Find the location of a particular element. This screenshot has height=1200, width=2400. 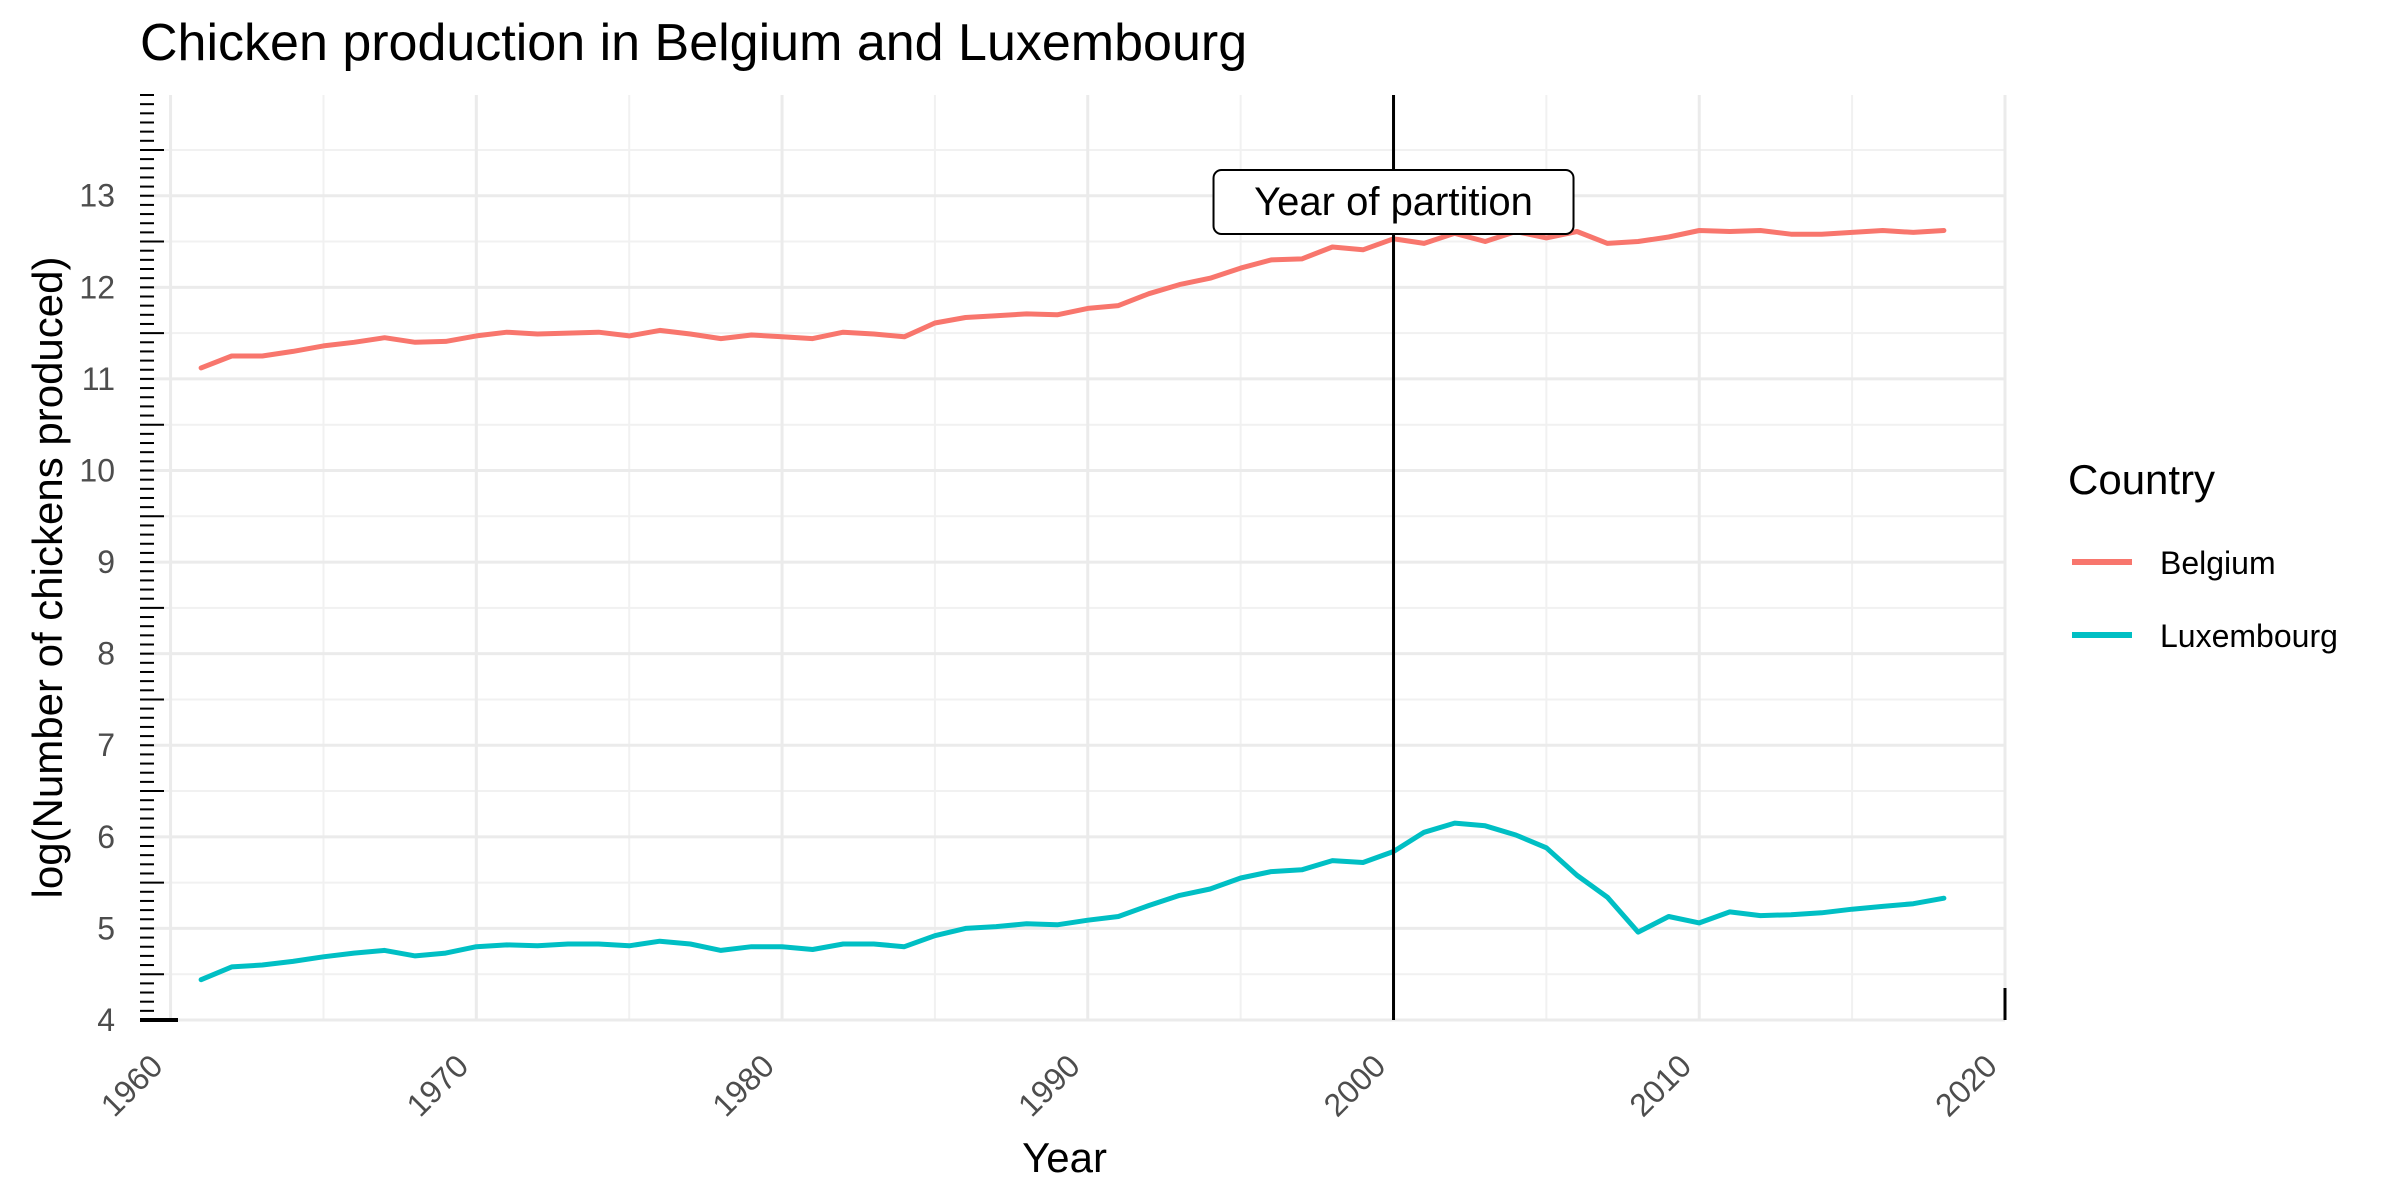

y-tick-label: 12 is located at coordinates (97, 287).